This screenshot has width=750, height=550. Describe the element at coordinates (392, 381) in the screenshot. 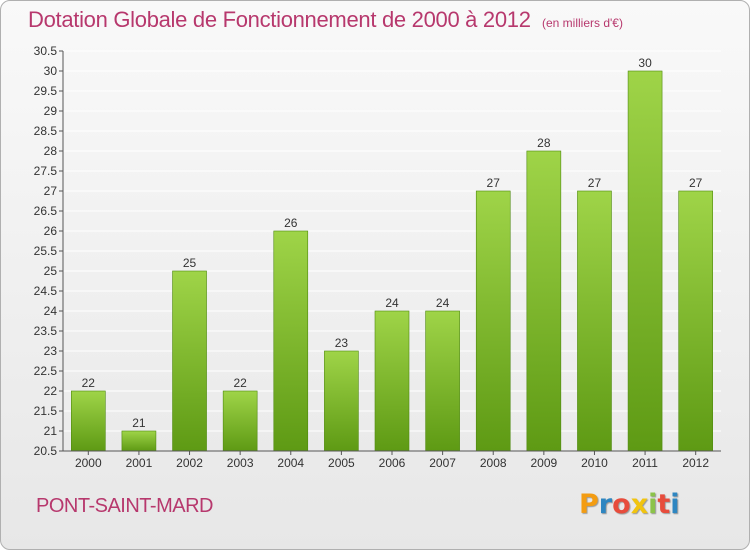

I see `bar-2006` at that location.